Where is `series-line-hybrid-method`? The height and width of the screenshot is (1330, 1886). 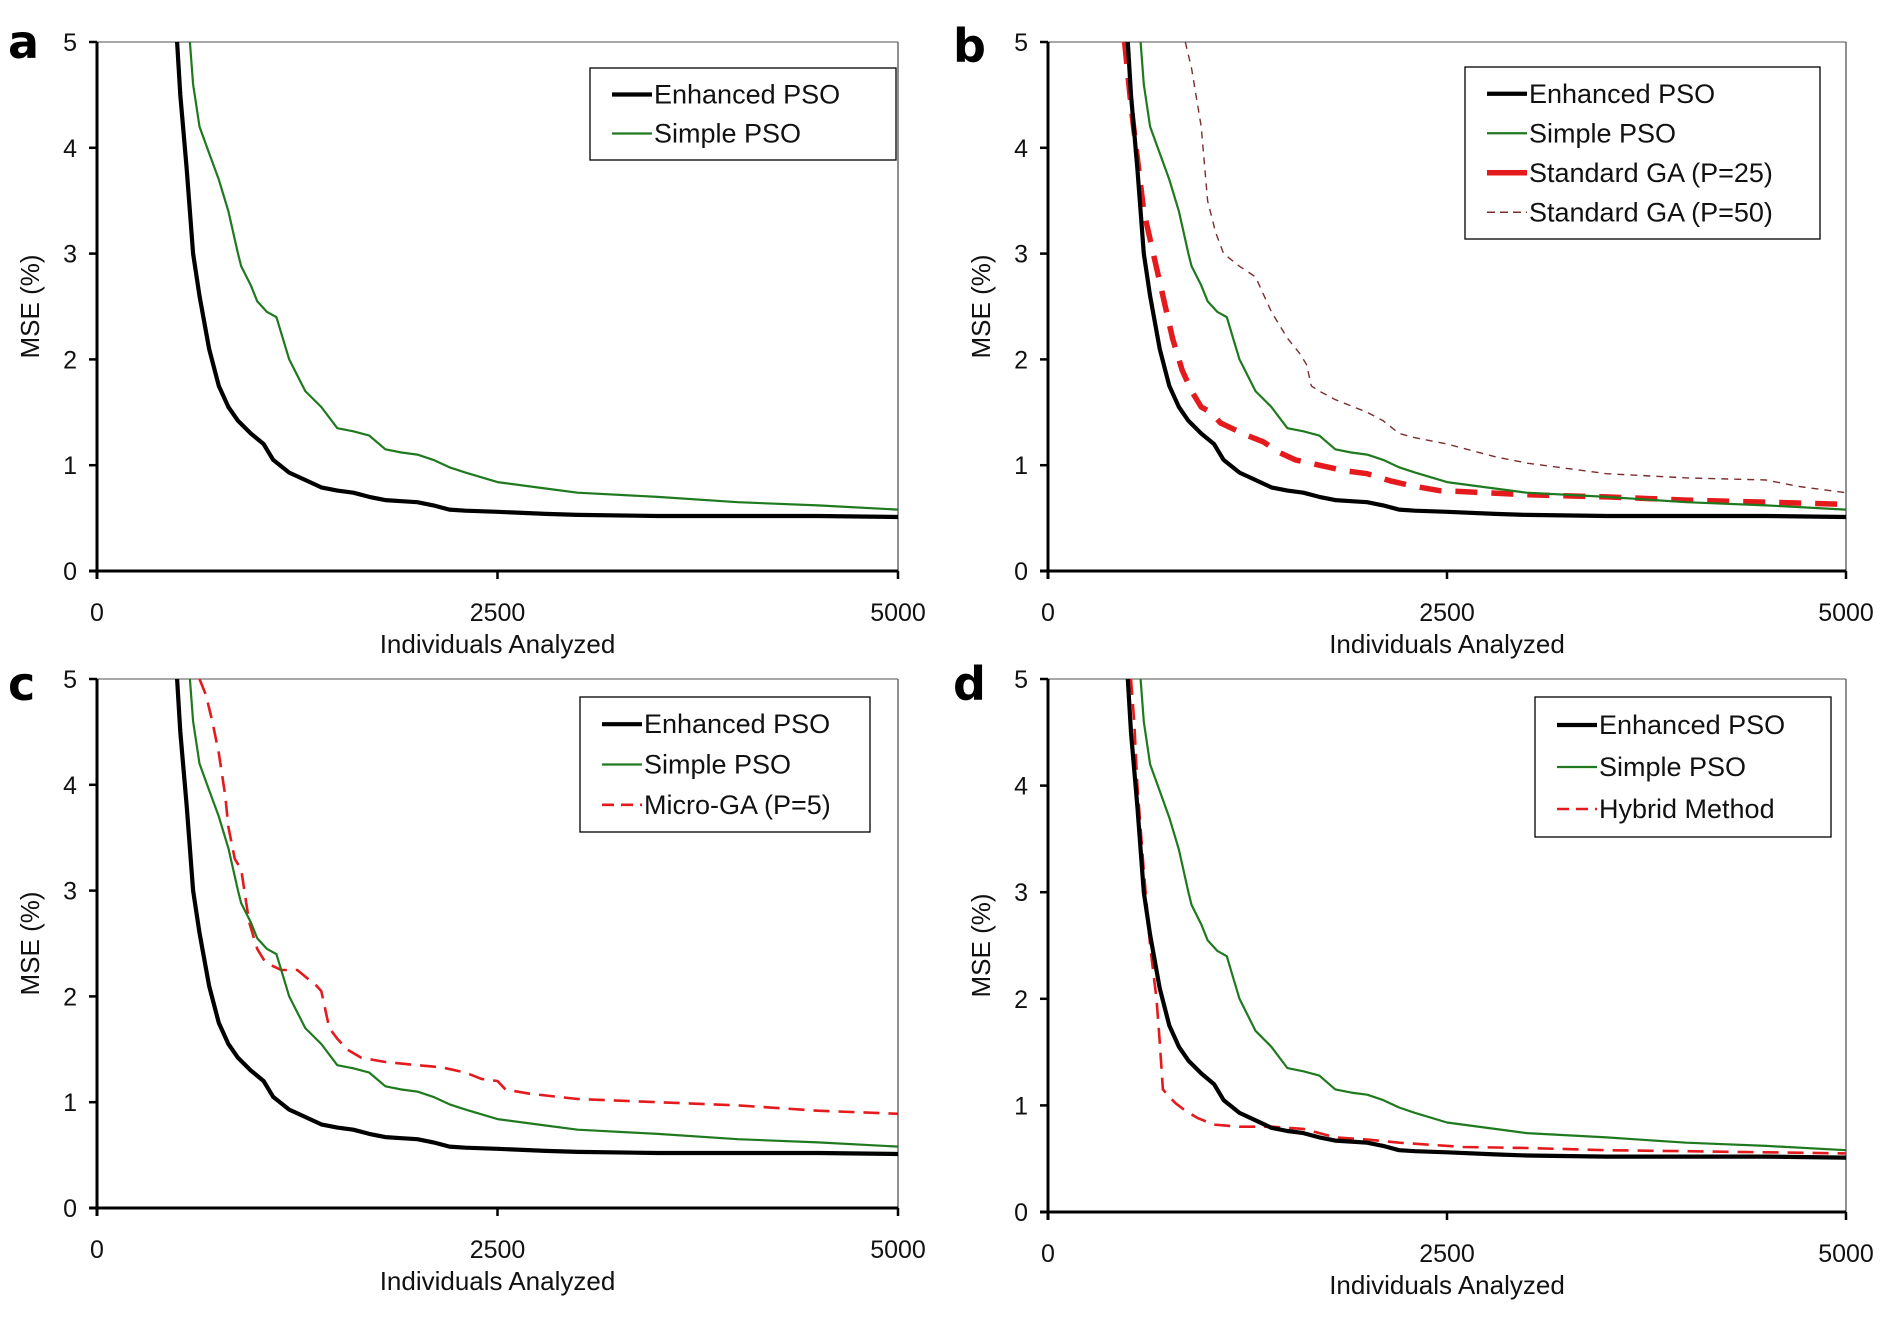
series-line-hybrid-method is located at coordinates (1487, 917).